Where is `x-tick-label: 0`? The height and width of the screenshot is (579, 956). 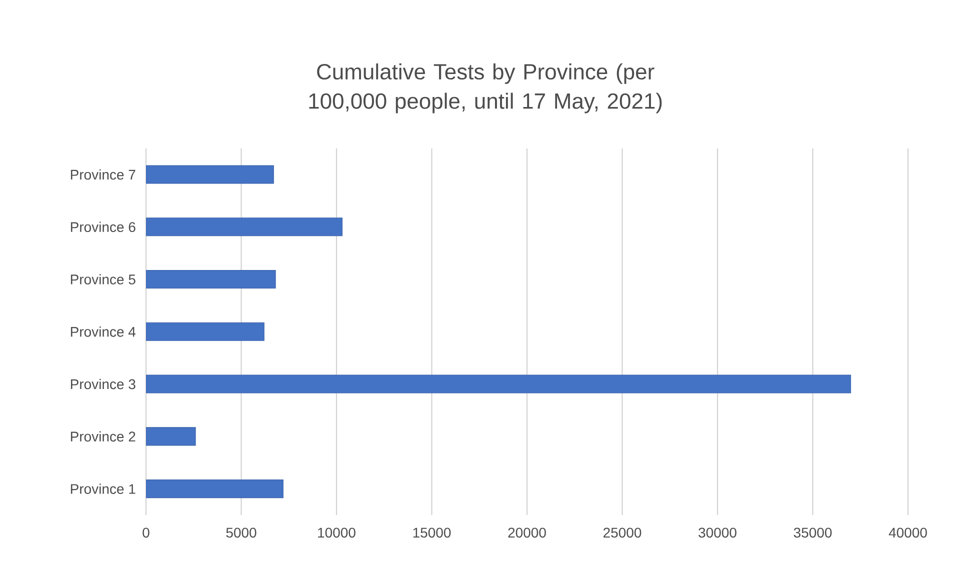 x-tick-label: 0 is located at coordinates (146, 533).